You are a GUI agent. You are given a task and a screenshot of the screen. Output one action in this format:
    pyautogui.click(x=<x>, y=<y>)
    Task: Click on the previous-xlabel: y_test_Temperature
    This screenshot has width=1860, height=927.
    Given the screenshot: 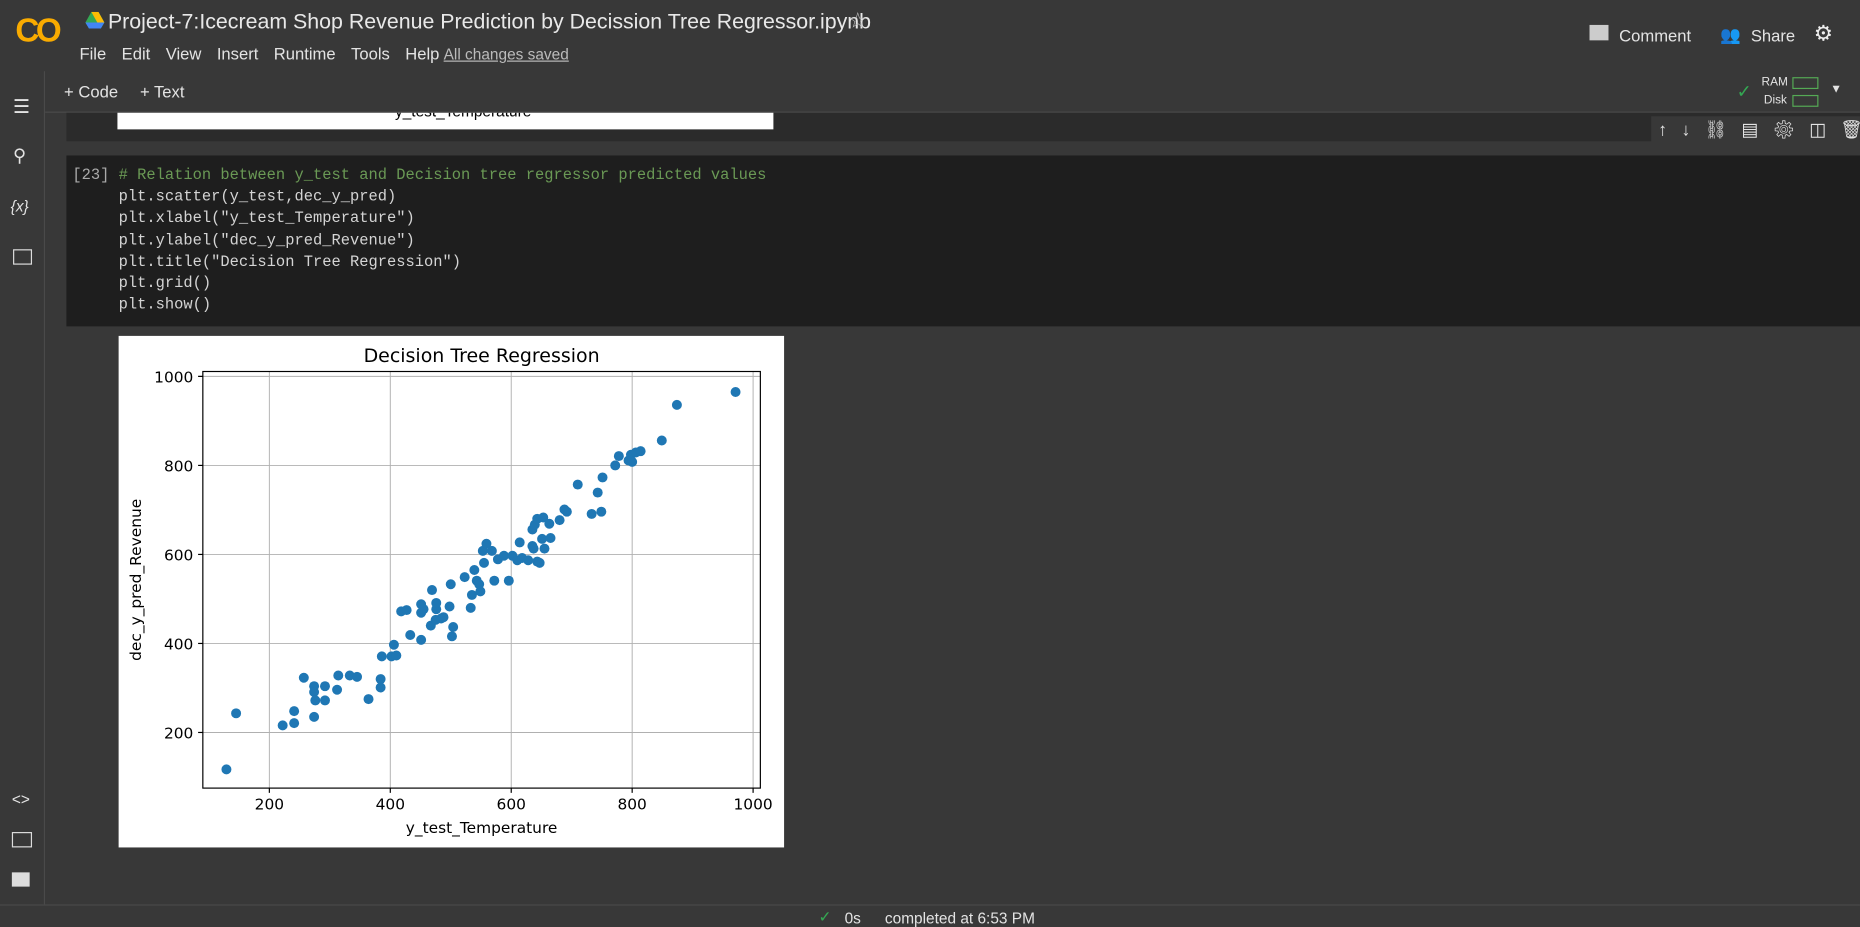 What is the action you would take?
    pyautogui.click(x=463, y=116)
    